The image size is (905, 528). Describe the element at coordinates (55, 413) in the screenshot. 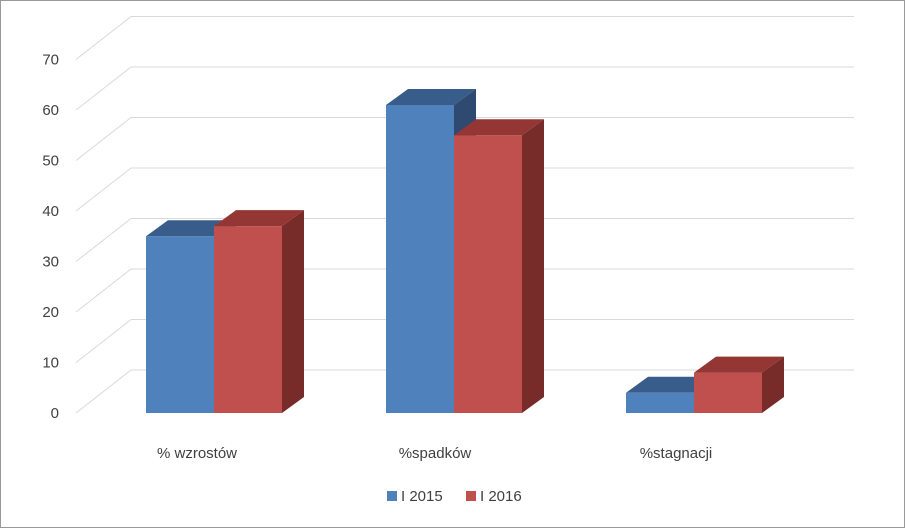

I see `y-tick-label-0: 0` at that location.